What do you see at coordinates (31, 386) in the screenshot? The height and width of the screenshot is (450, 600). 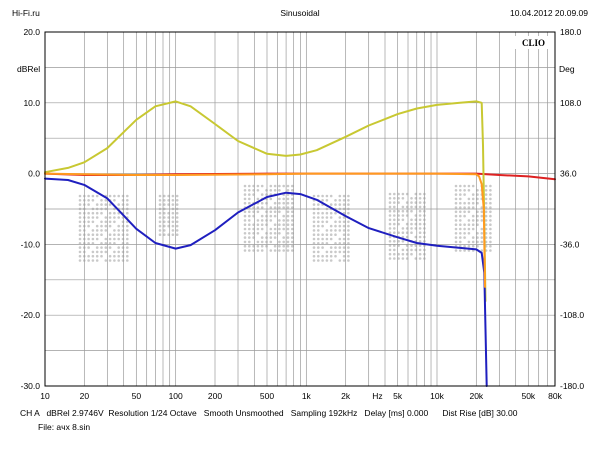 I see `y-tick-label-left: -30.0` at bounding box center [31, 386].